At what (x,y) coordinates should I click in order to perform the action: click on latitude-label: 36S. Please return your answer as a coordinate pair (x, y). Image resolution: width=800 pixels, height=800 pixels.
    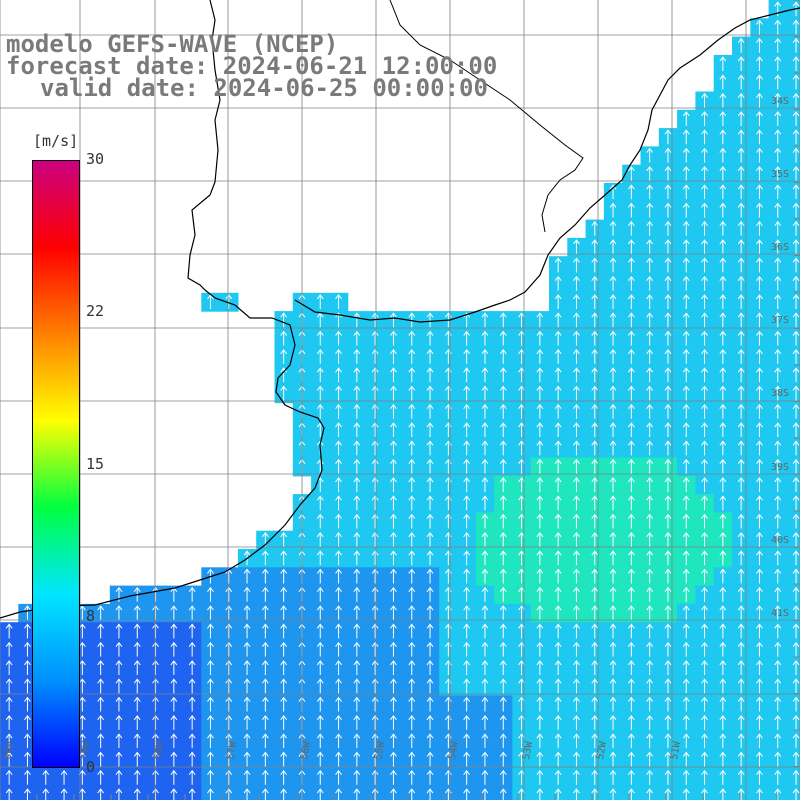
    Looking at the image, I should click on (780, 247).